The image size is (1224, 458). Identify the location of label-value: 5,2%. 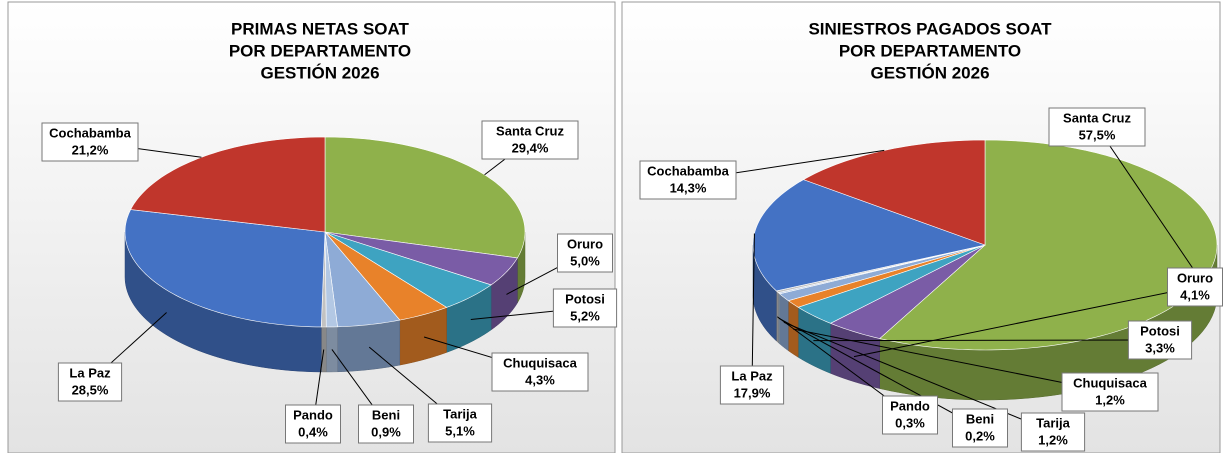
(585, 315).